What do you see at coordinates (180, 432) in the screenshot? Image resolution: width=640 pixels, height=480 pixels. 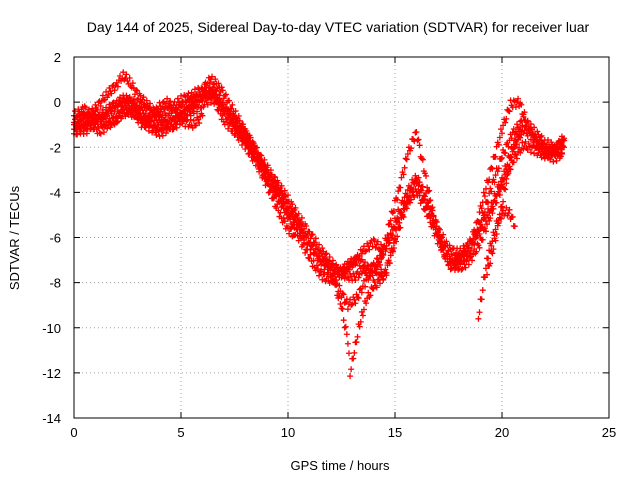 I see `x-tick-label: 5` at bounding box center [180, 432].